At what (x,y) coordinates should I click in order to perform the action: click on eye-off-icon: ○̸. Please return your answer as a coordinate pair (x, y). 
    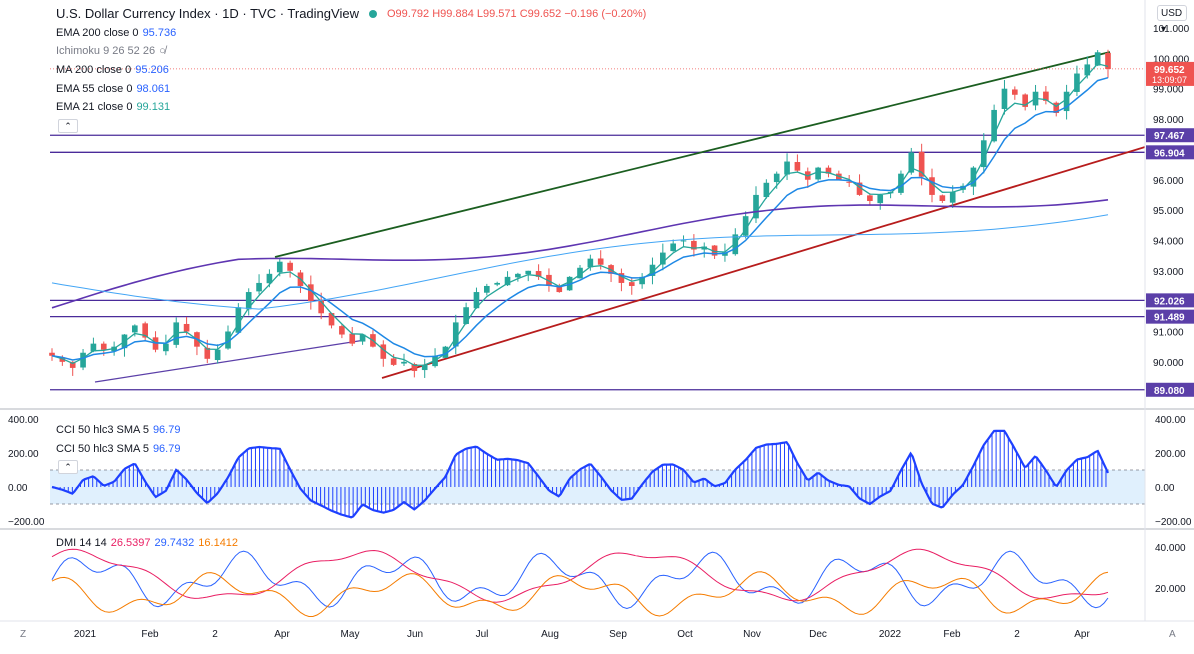
    Looking at the image, I should click on (162, 51).